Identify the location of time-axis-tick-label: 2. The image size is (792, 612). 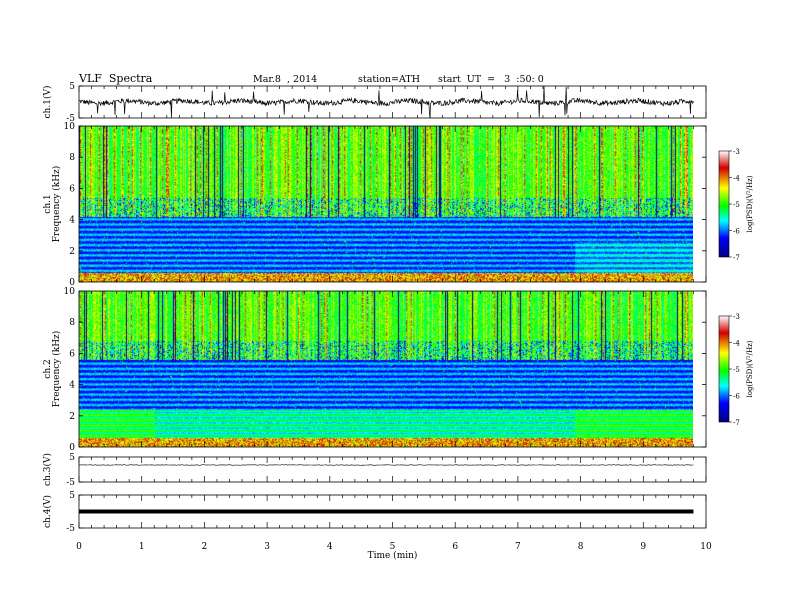
(205, 547).